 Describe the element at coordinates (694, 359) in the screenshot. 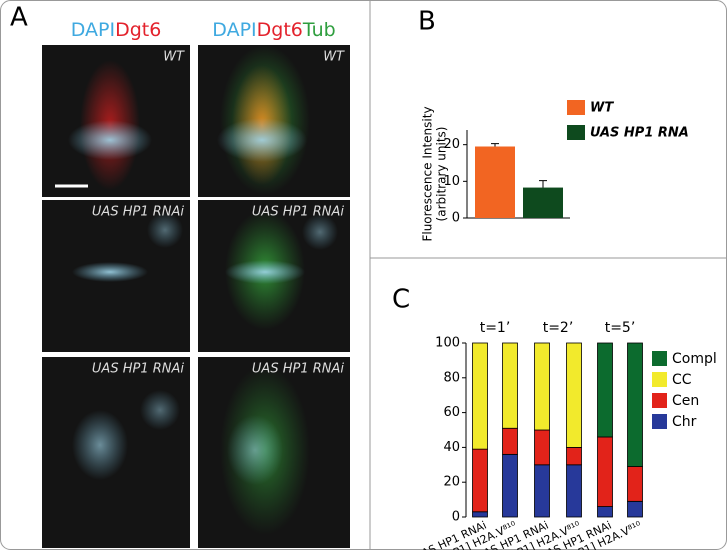

I see `legend-label: Compl` at that location.